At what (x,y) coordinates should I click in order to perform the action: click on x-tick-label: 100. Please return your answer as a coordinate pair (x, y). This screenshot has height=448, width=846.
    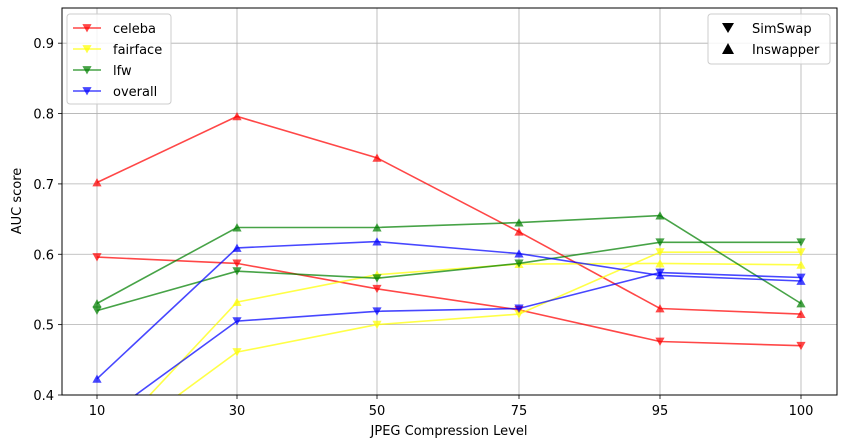
    Looking at the image, I should click on (801, 411).